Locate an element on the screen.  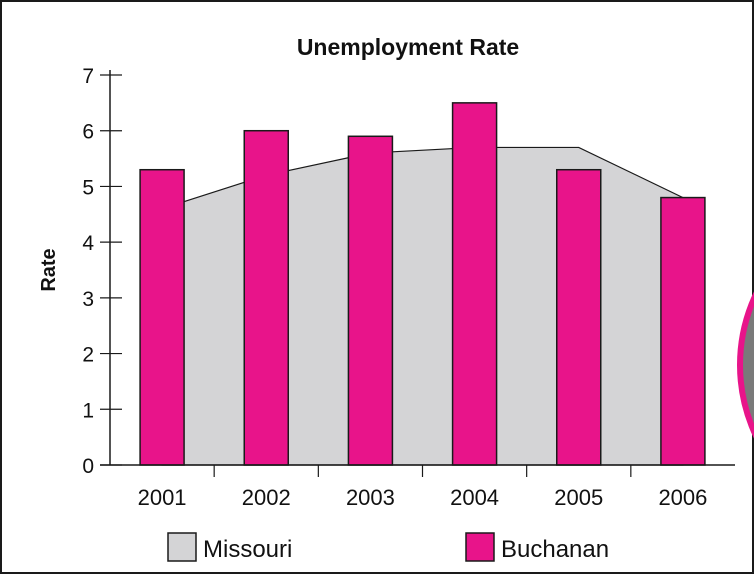
legend: Missouri Buchanan is located at coordinates (388, 547).